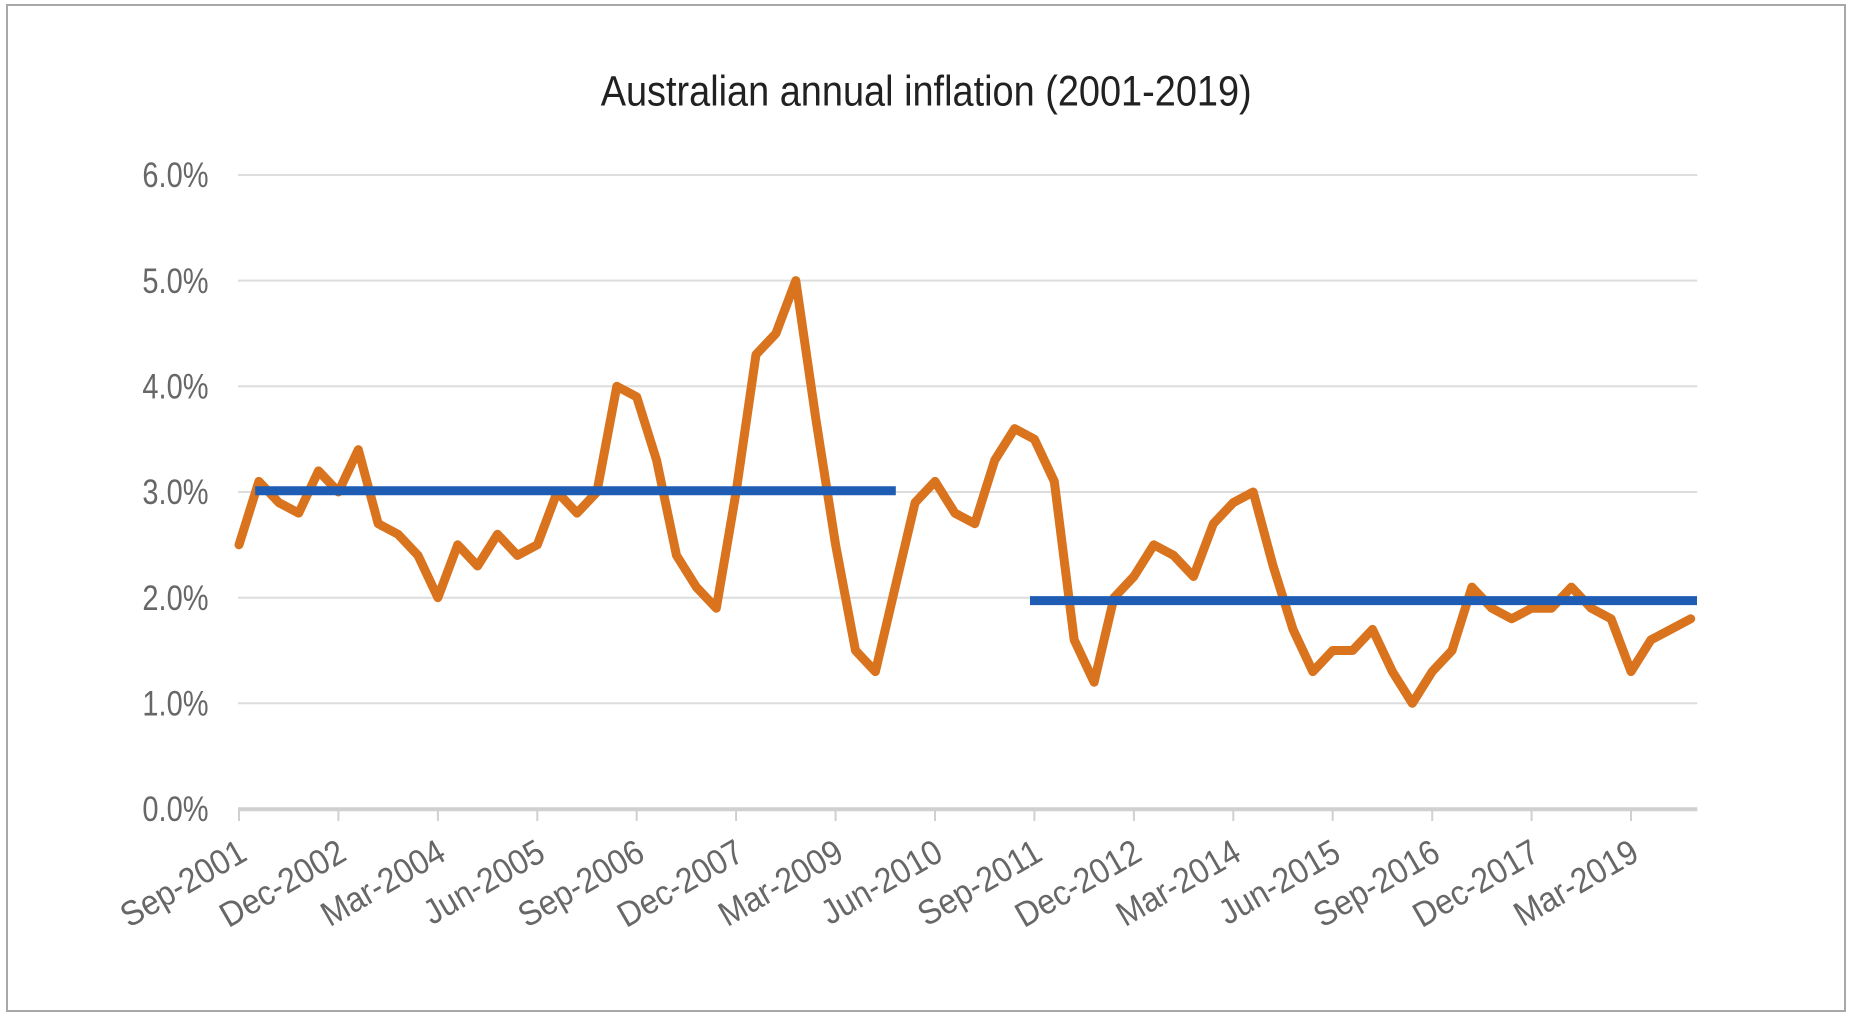  I want to click on svg-text: 2.0%, so click(175, 598).